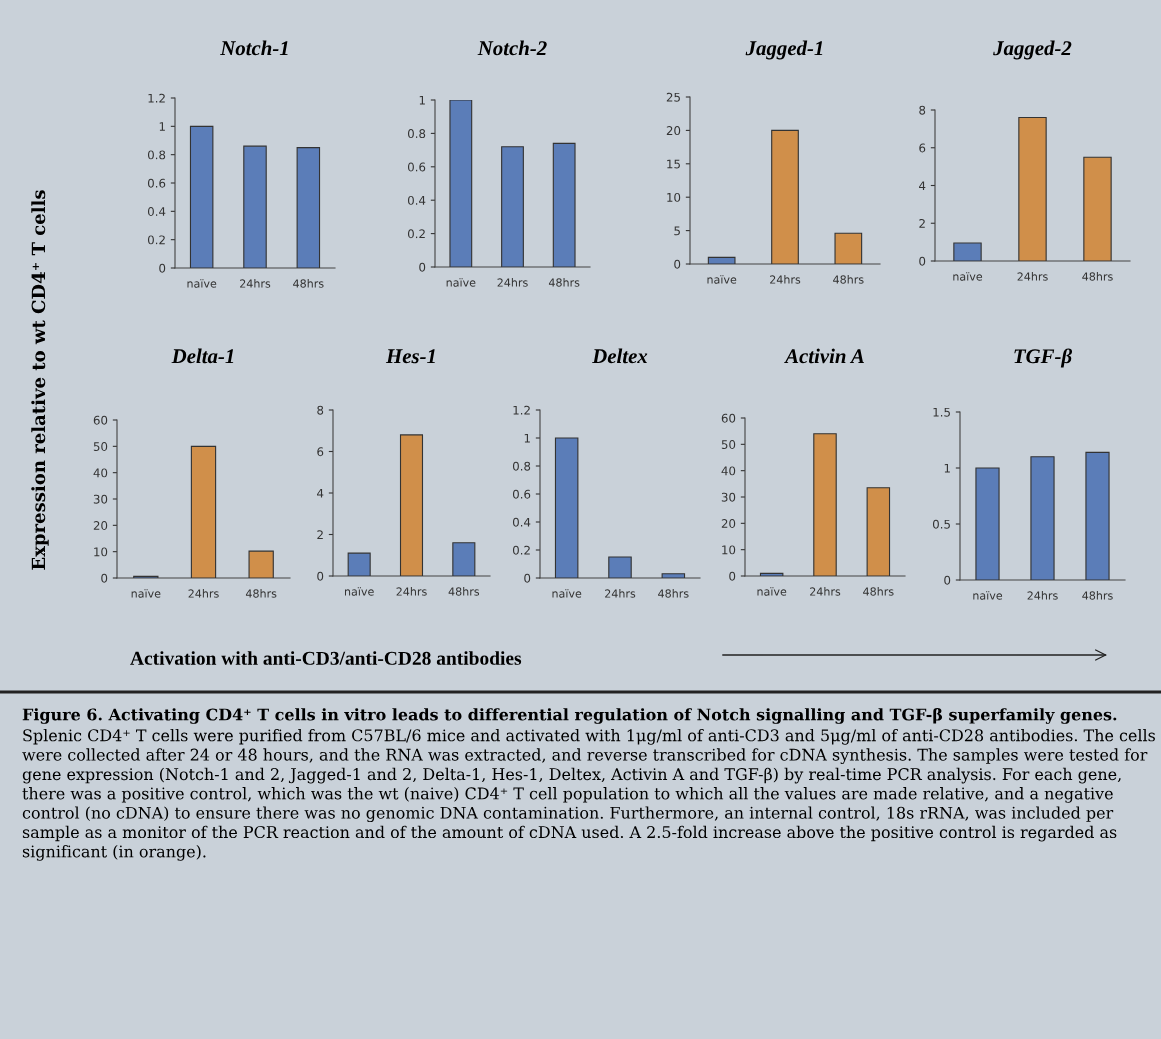  Describe the element at coordinates (156, 98) in the screenshot. I see `y-tick-label: 1.2` at that location.